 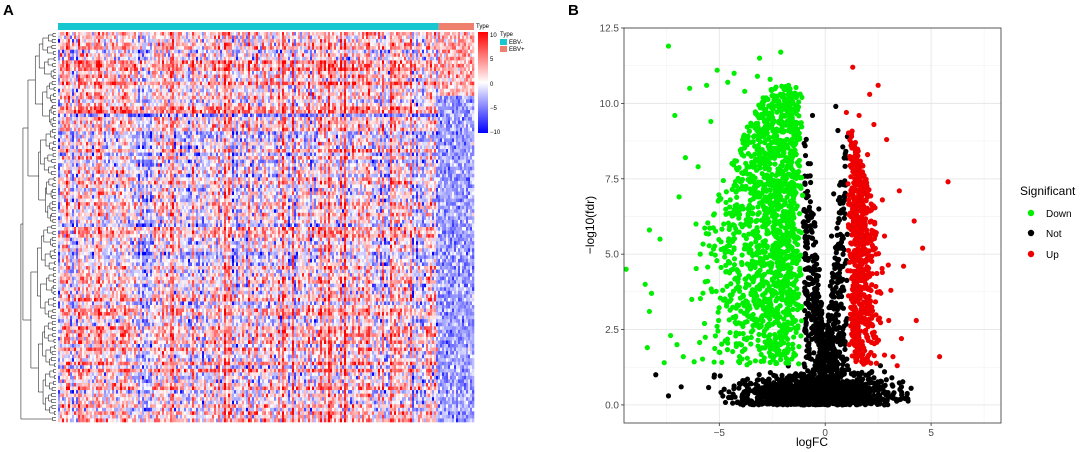 I want to click on dendrogram-branch, so click(x=46, y=332).